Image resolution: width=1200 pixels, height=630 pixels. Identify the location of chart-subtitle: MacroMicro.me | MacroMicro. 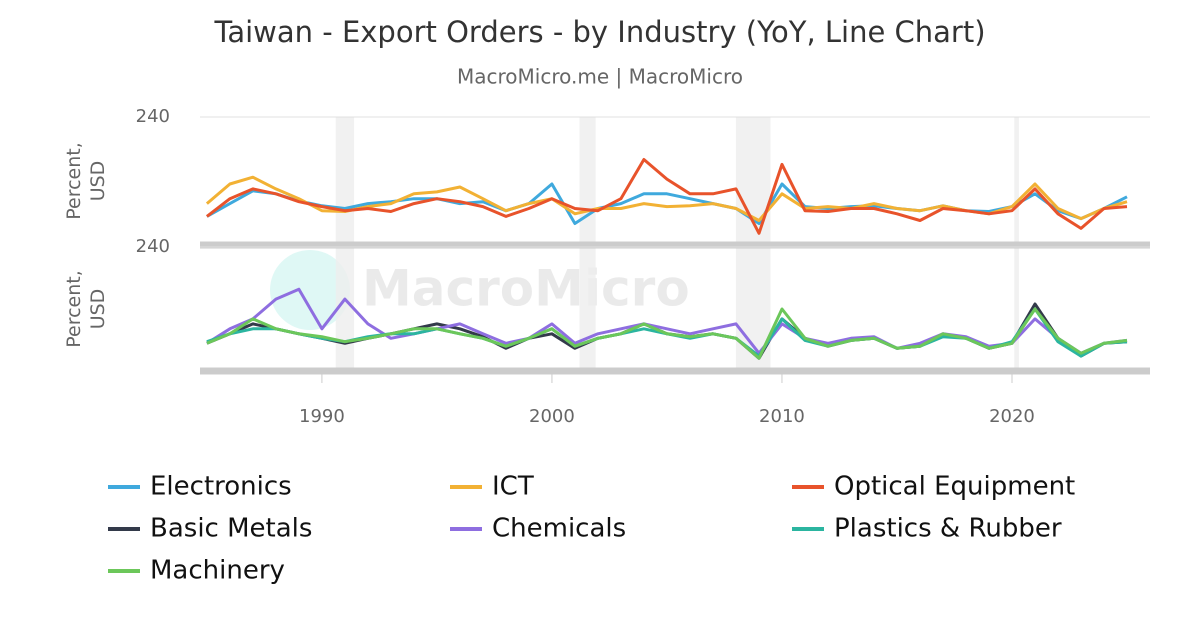
(600, 77).